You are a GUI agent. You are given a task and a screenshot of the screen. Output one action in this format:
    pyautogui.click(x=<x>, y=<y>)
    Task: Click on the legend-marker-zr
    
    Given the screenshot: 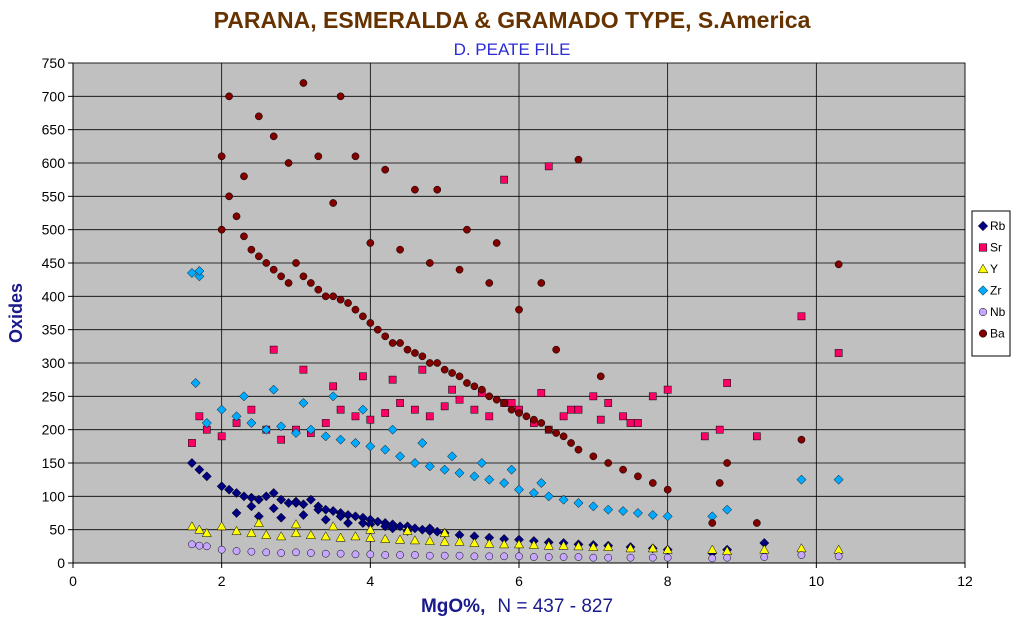 What is the action you would take?
    pyautogui.click(x=983, y=290)
    